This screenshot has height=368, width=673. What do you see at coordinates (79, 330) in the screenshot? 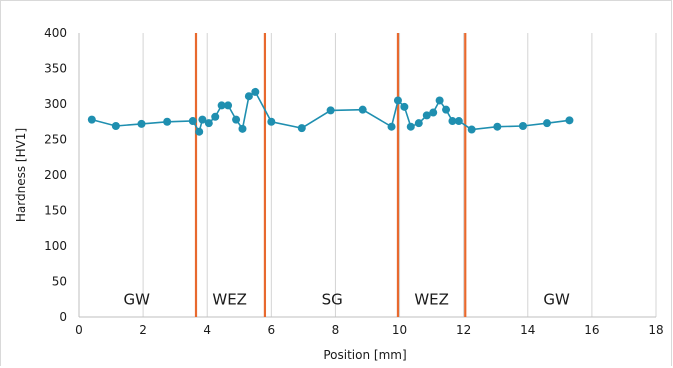
I see `x-tick-label: 0` at bounding box center [79, 330].